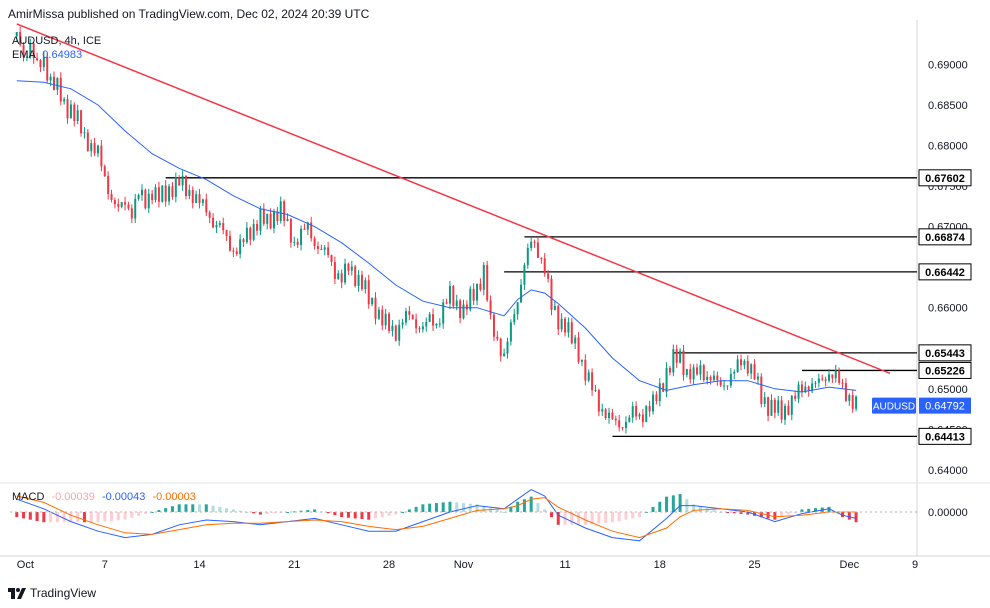  What do you see at coordinates (754, 565) in the screenshot?
I see `time-tick-label: 25` at bounding box center [754, 565].